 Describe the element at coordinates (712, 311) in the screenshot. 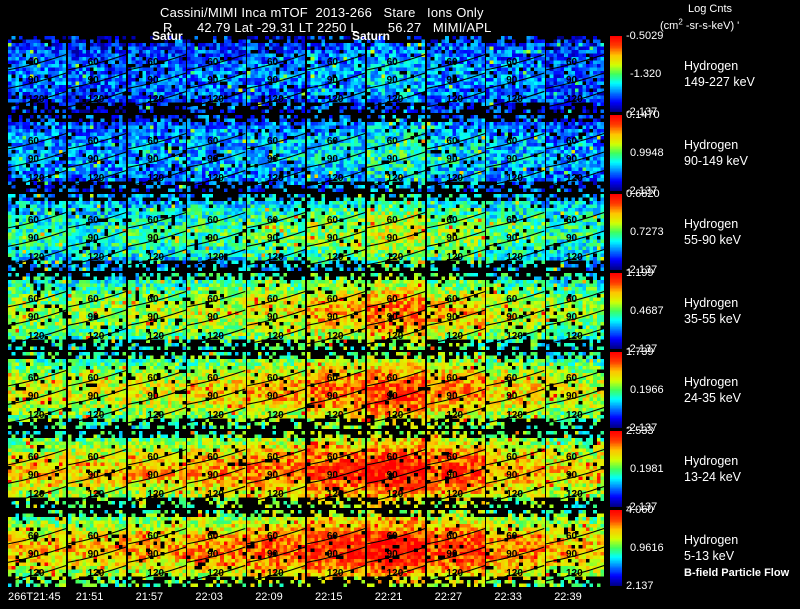

I see `panel-legend: Hydrogen 35-55 keV` at that location.